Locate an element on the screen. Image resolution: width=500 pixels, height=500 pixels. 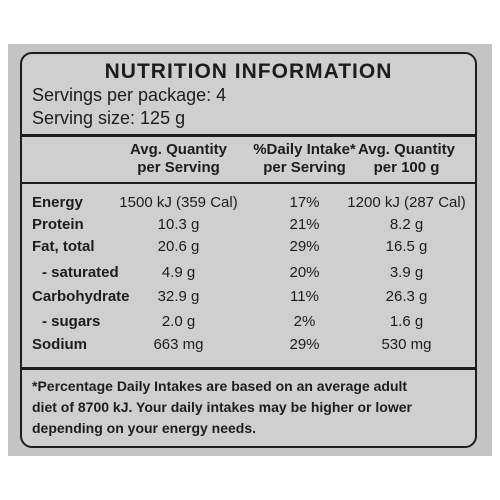
value-per-serving: 2.0 g is located at coordinates (178, 321).